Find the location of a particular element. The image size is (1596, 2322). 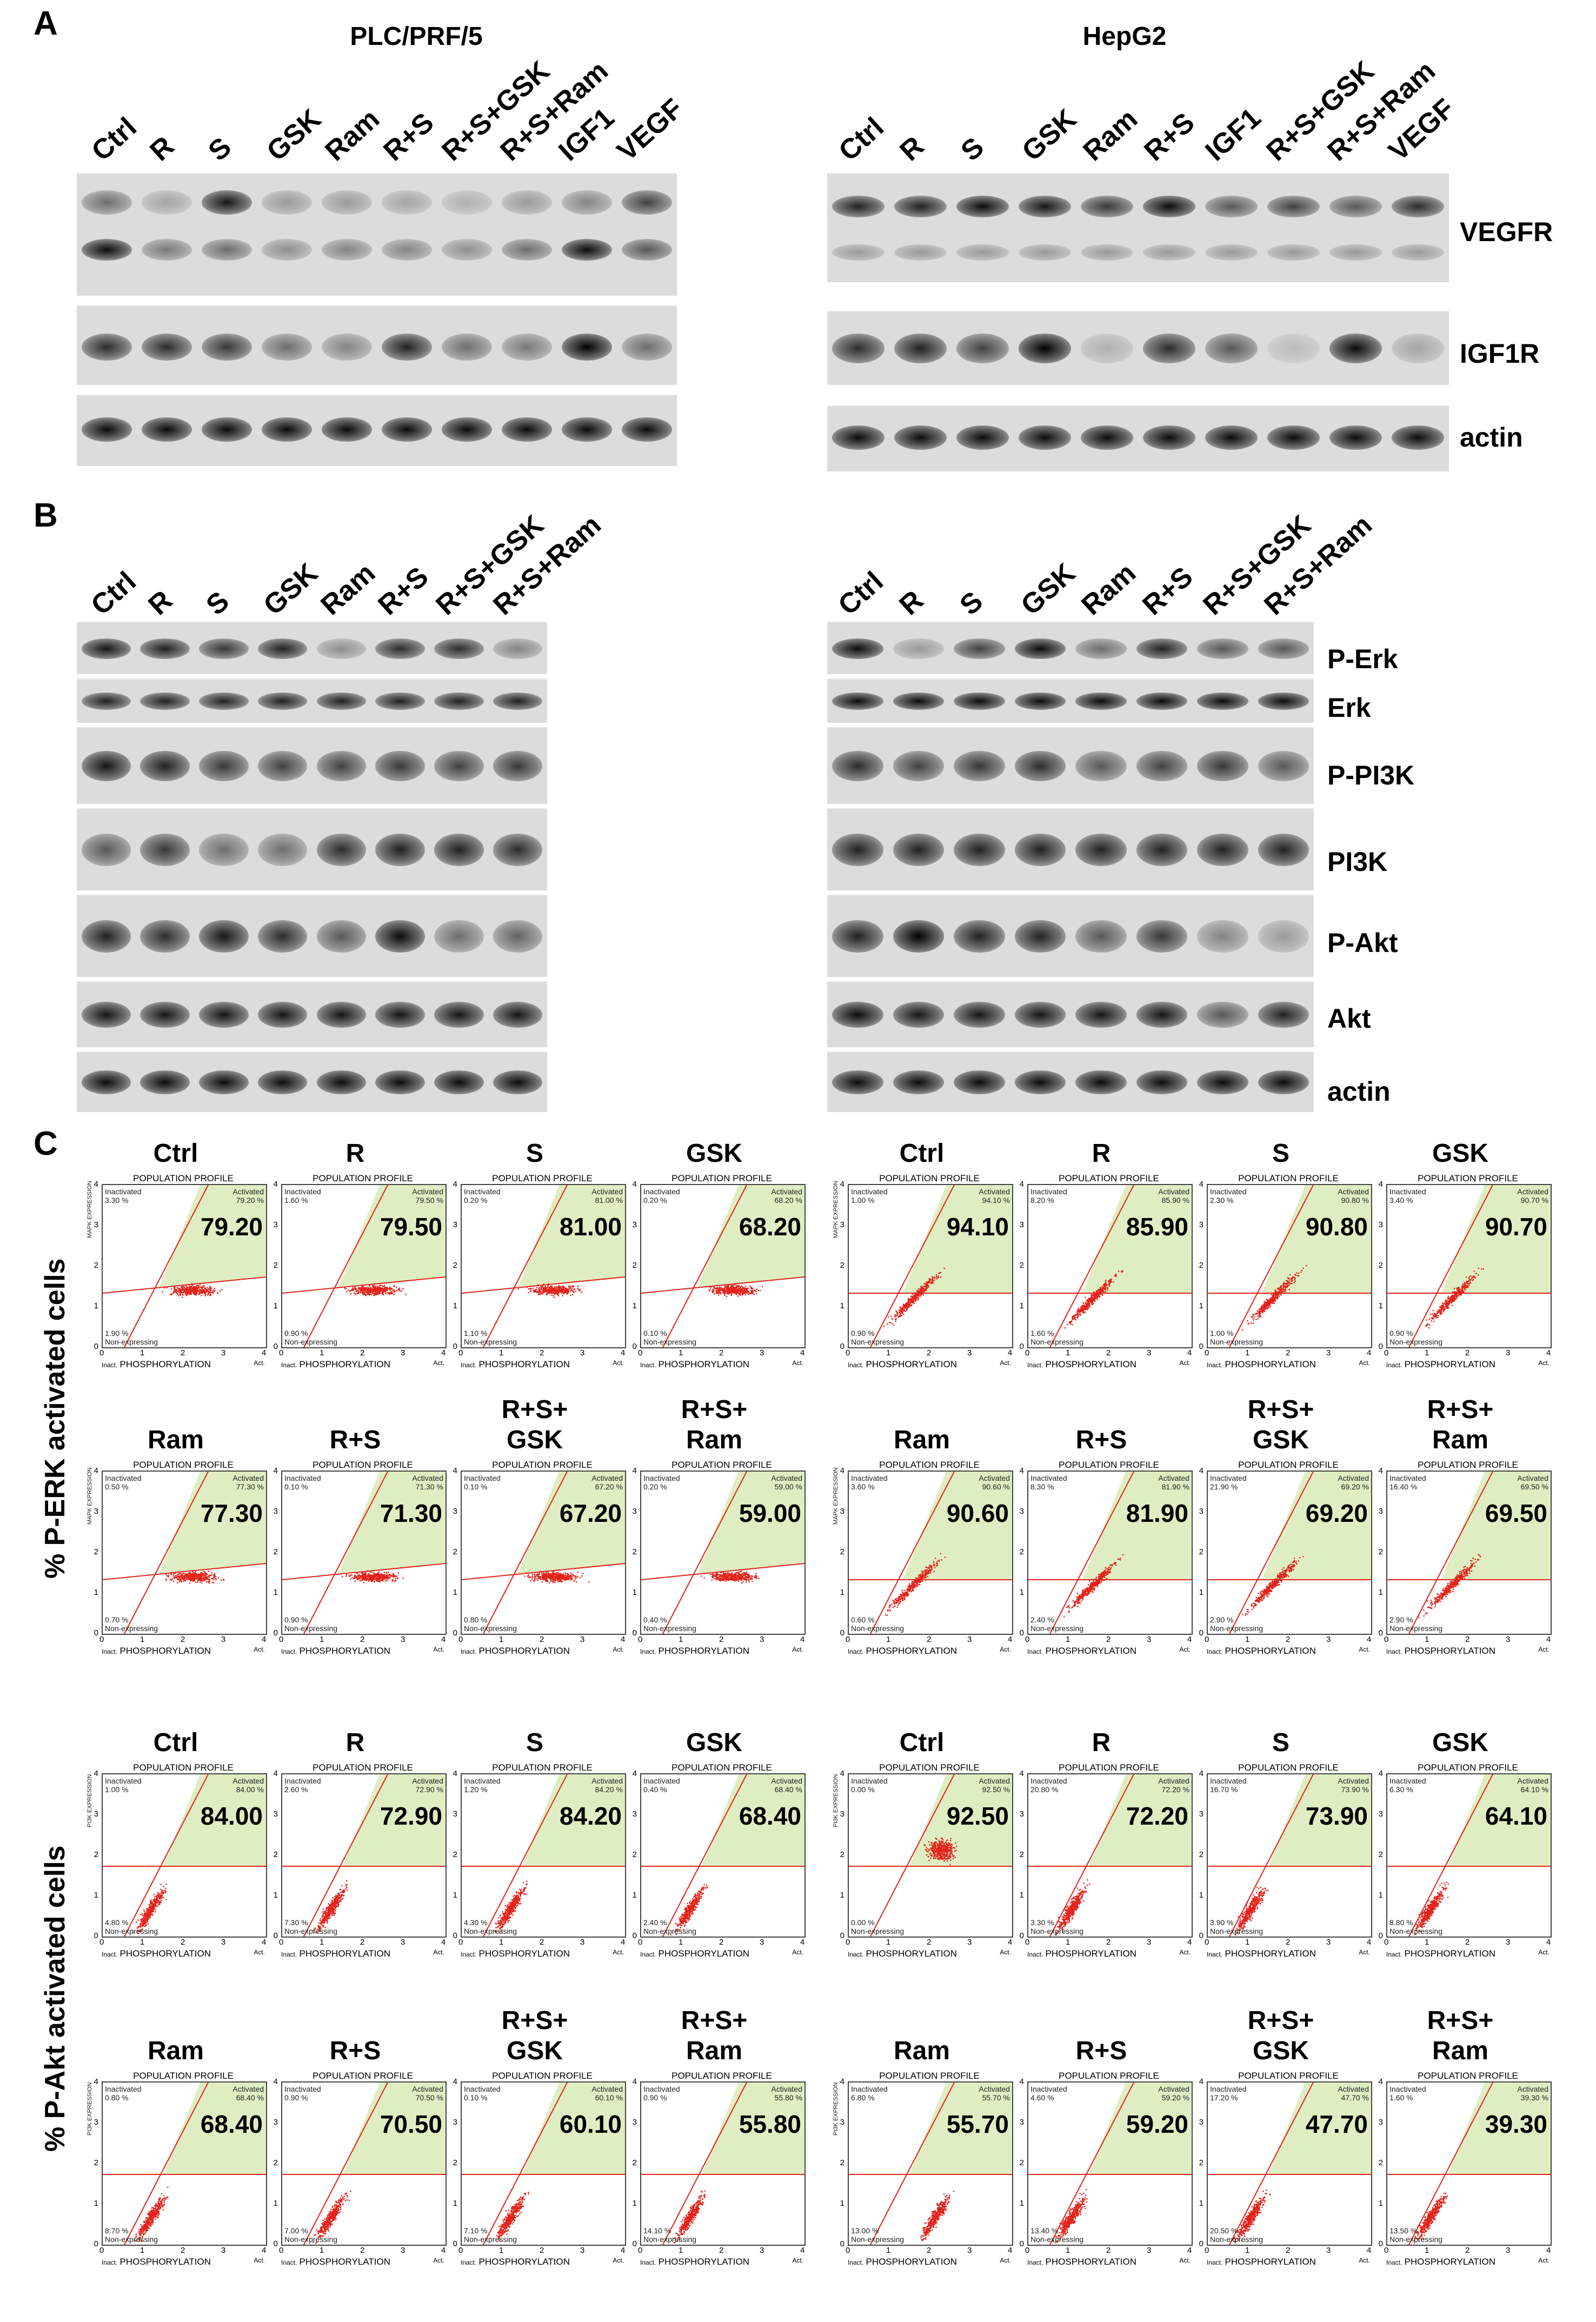

x-tick: 4 is located at coordinates (802, 1353).